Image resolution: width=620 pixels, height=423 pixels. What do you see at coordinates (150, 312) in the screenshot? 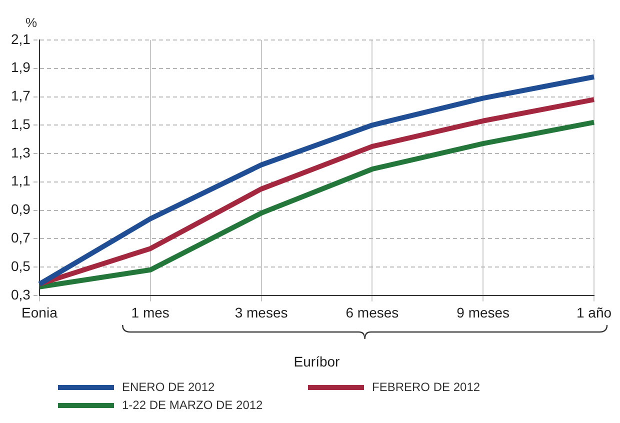
I see `x-tick-label: 1 mes` at bounding box center [150, 312].